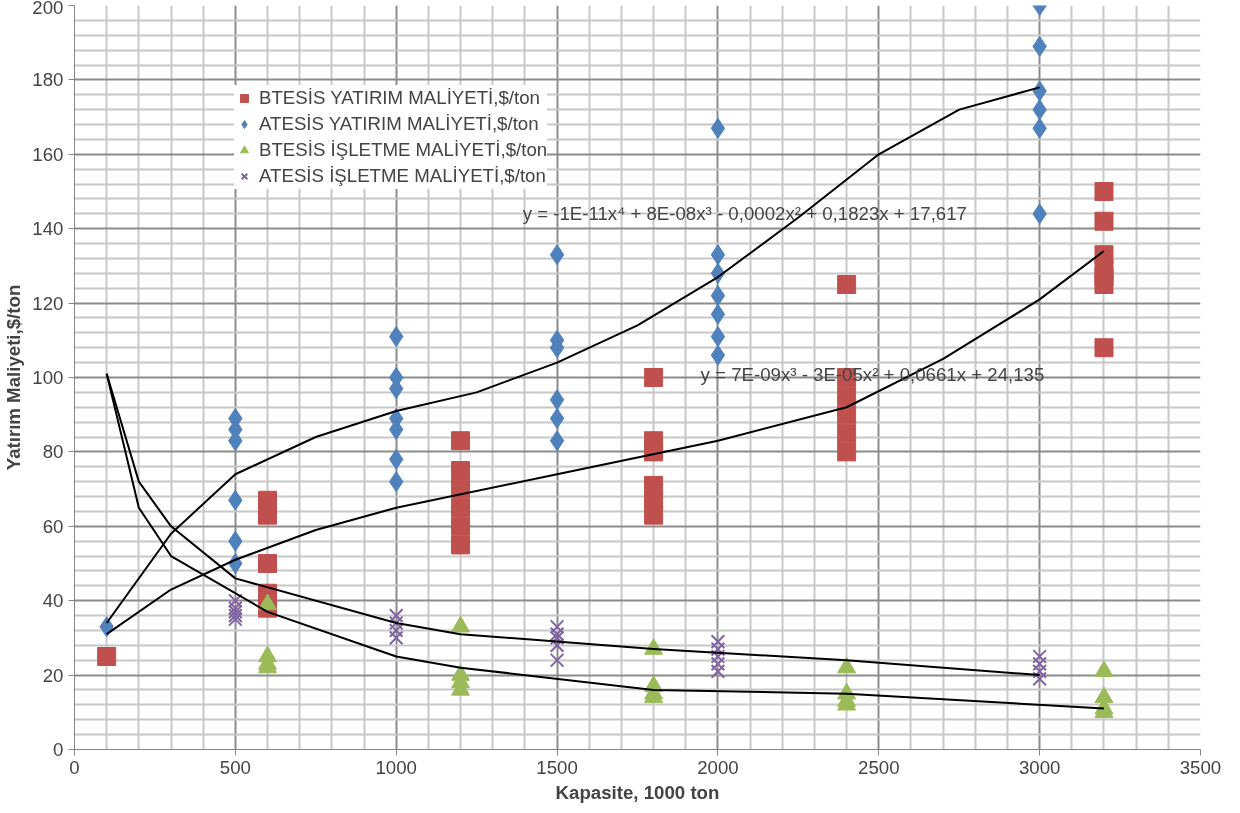 This screenshot has width=1240, height=813. What do you see at coordinates (48, 377) in the screenshot?
I see `y-tick-label: 100` at bounding box center [48, 377].